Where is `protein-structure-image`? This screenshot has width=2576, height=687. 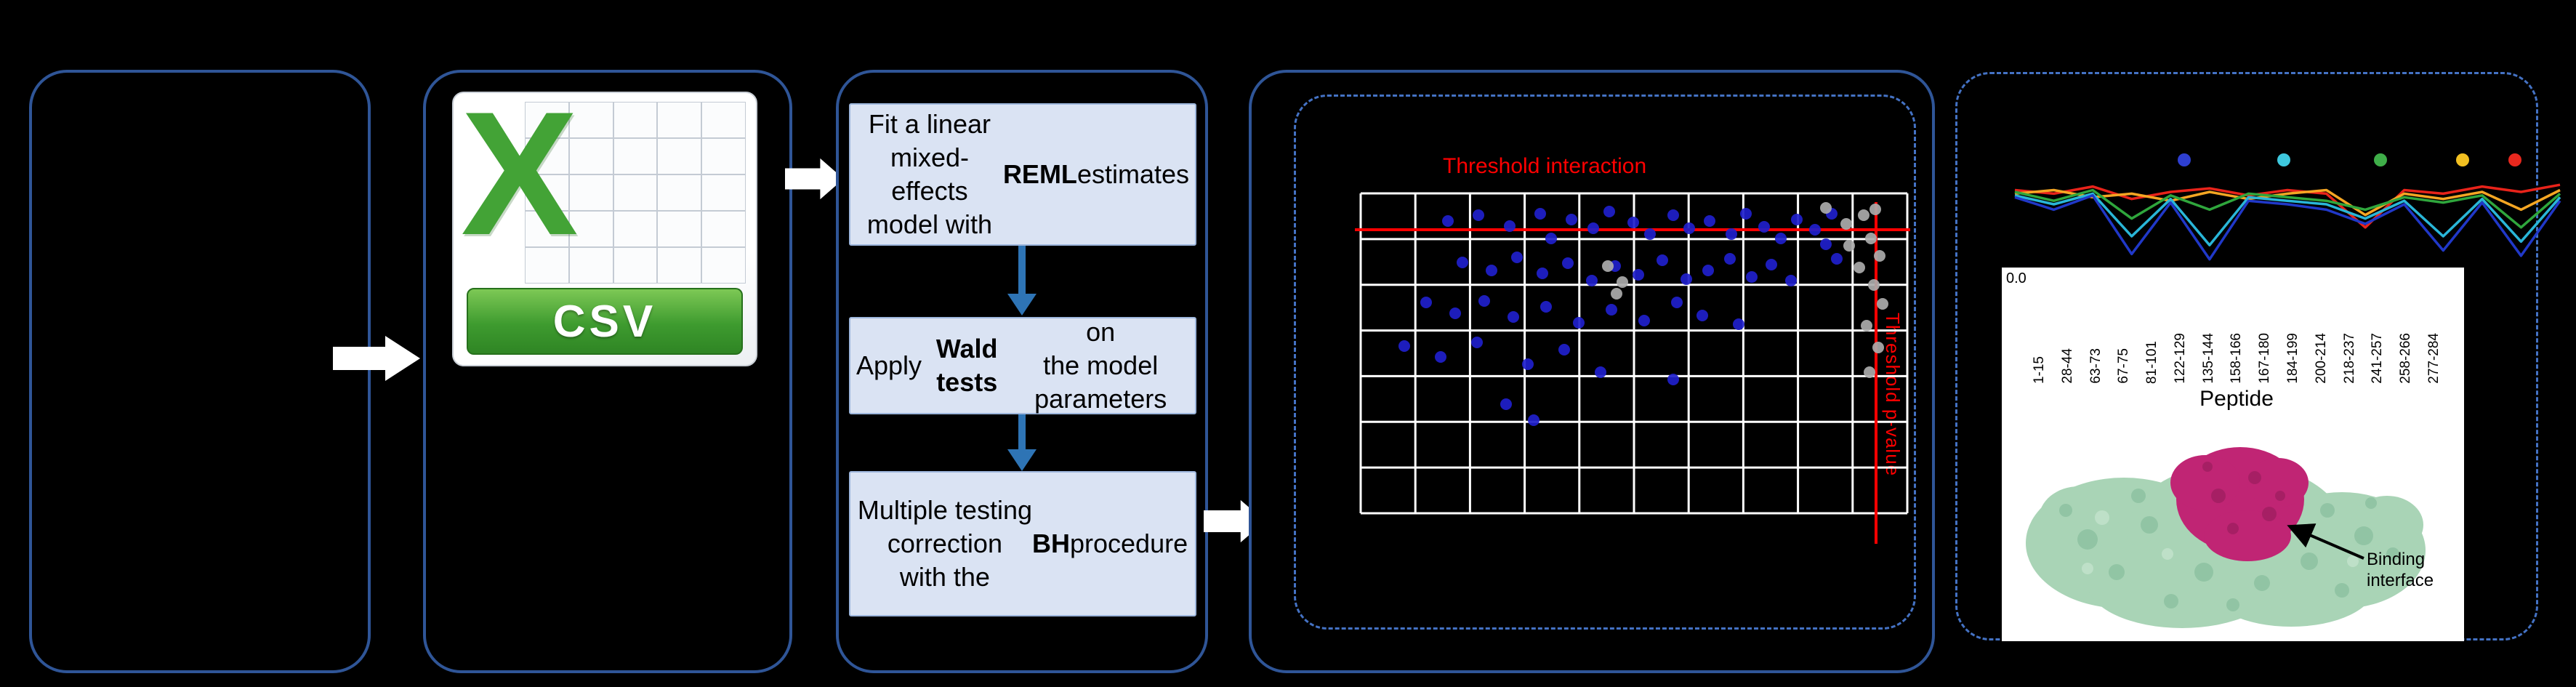
protein-structure-image is located at coordinates (2226, 537).